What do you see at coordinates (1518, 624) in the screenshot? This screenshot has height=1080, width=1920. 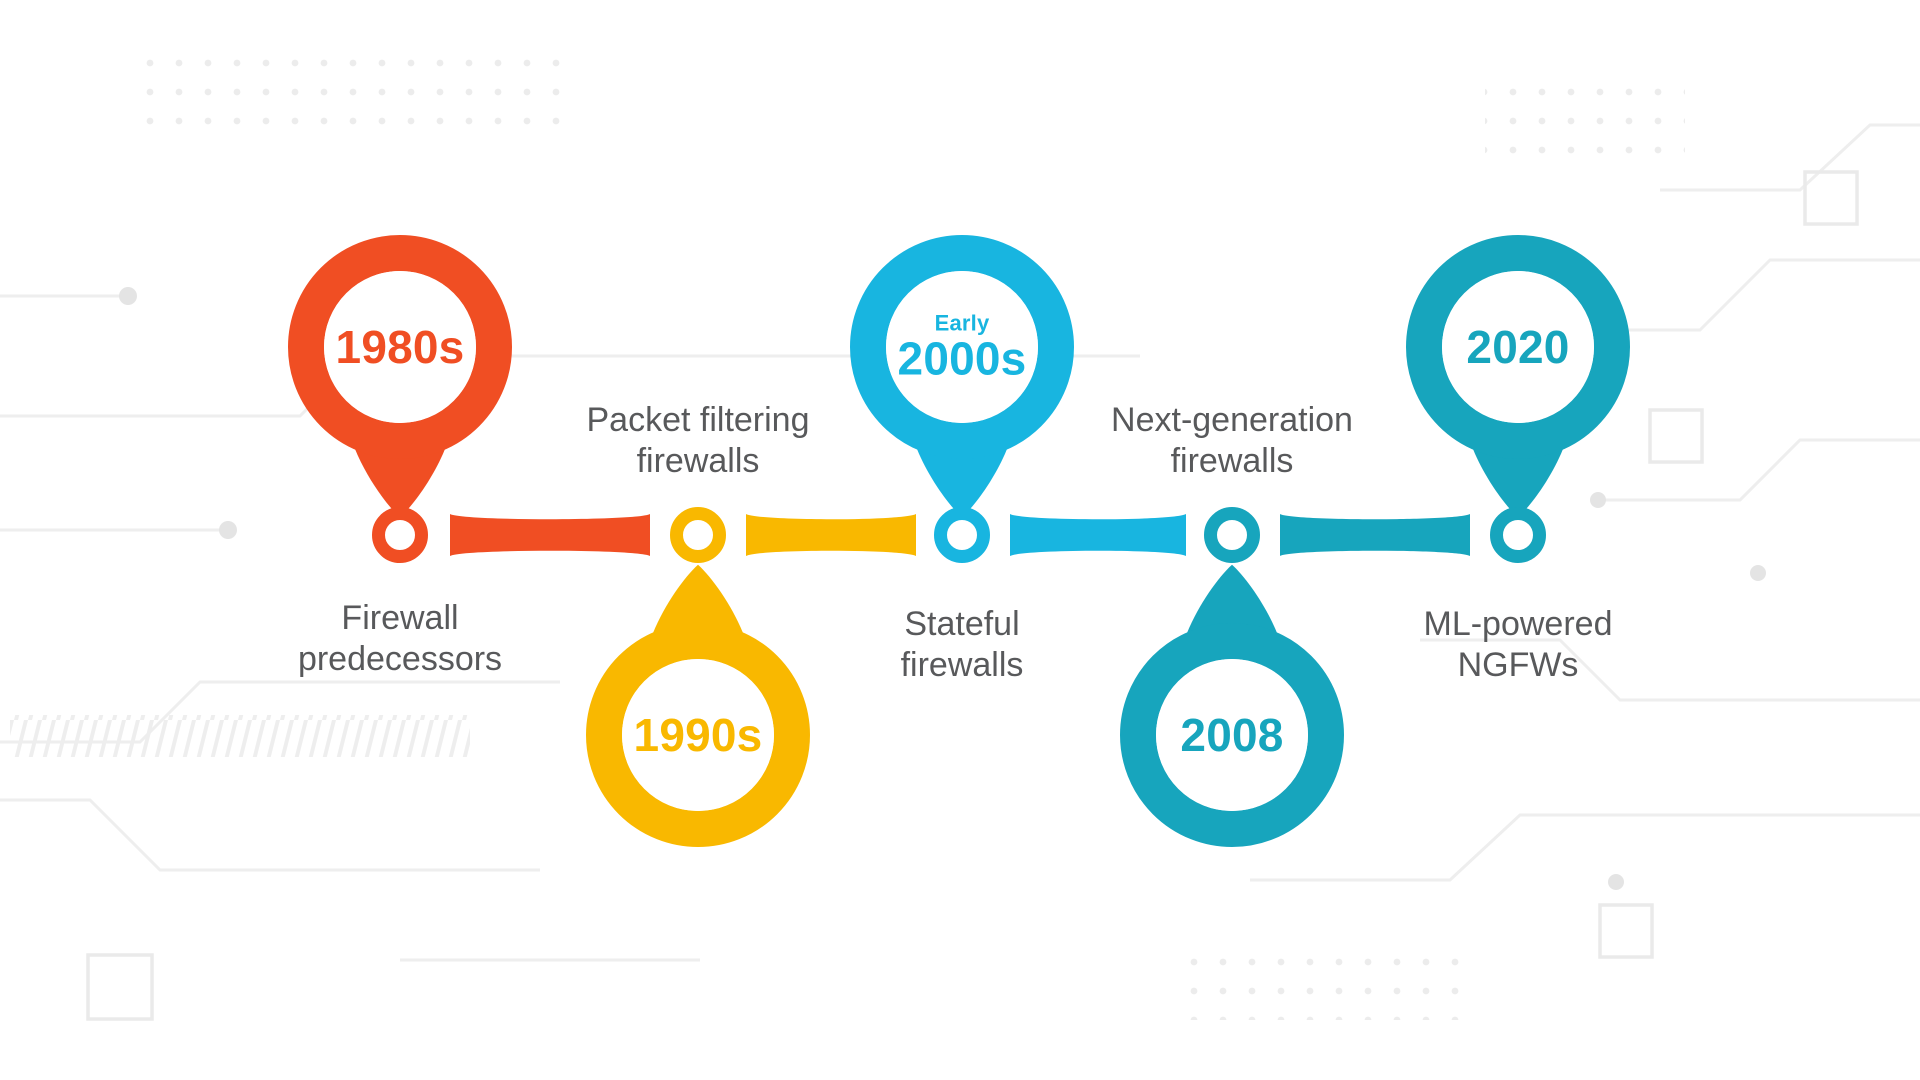 I see `caption-line-1: ML-powered` at bounding box center [1518, 624].